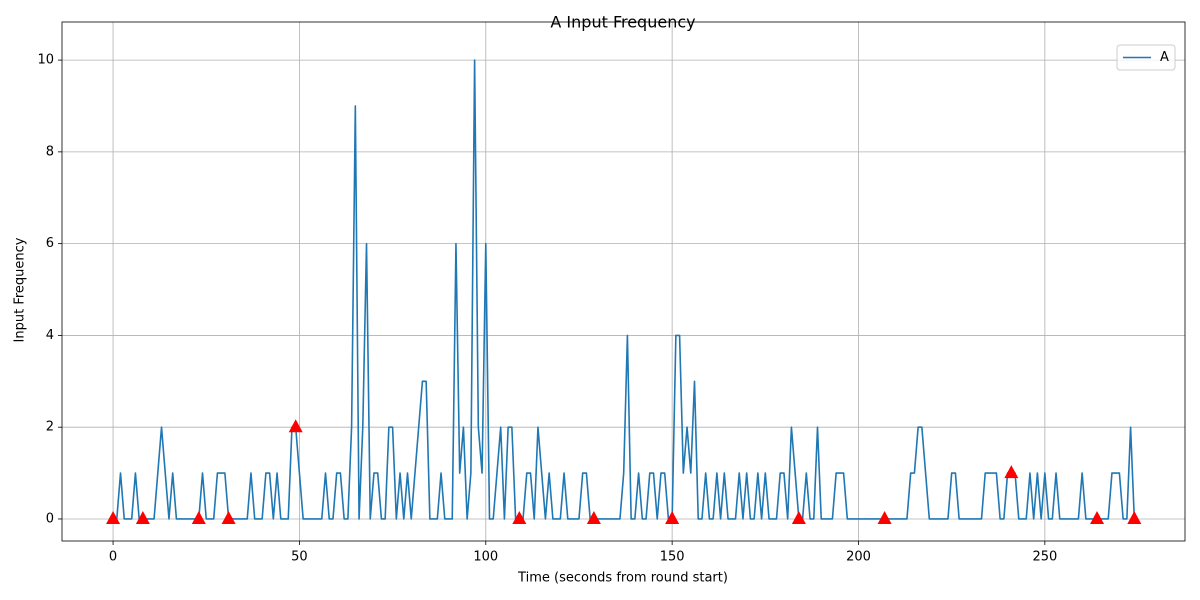 This screenshot has height=600, width=1200. Describe the element at coordinates (1164, 57) in the screenshot. I see `legend-label: A` at that location.